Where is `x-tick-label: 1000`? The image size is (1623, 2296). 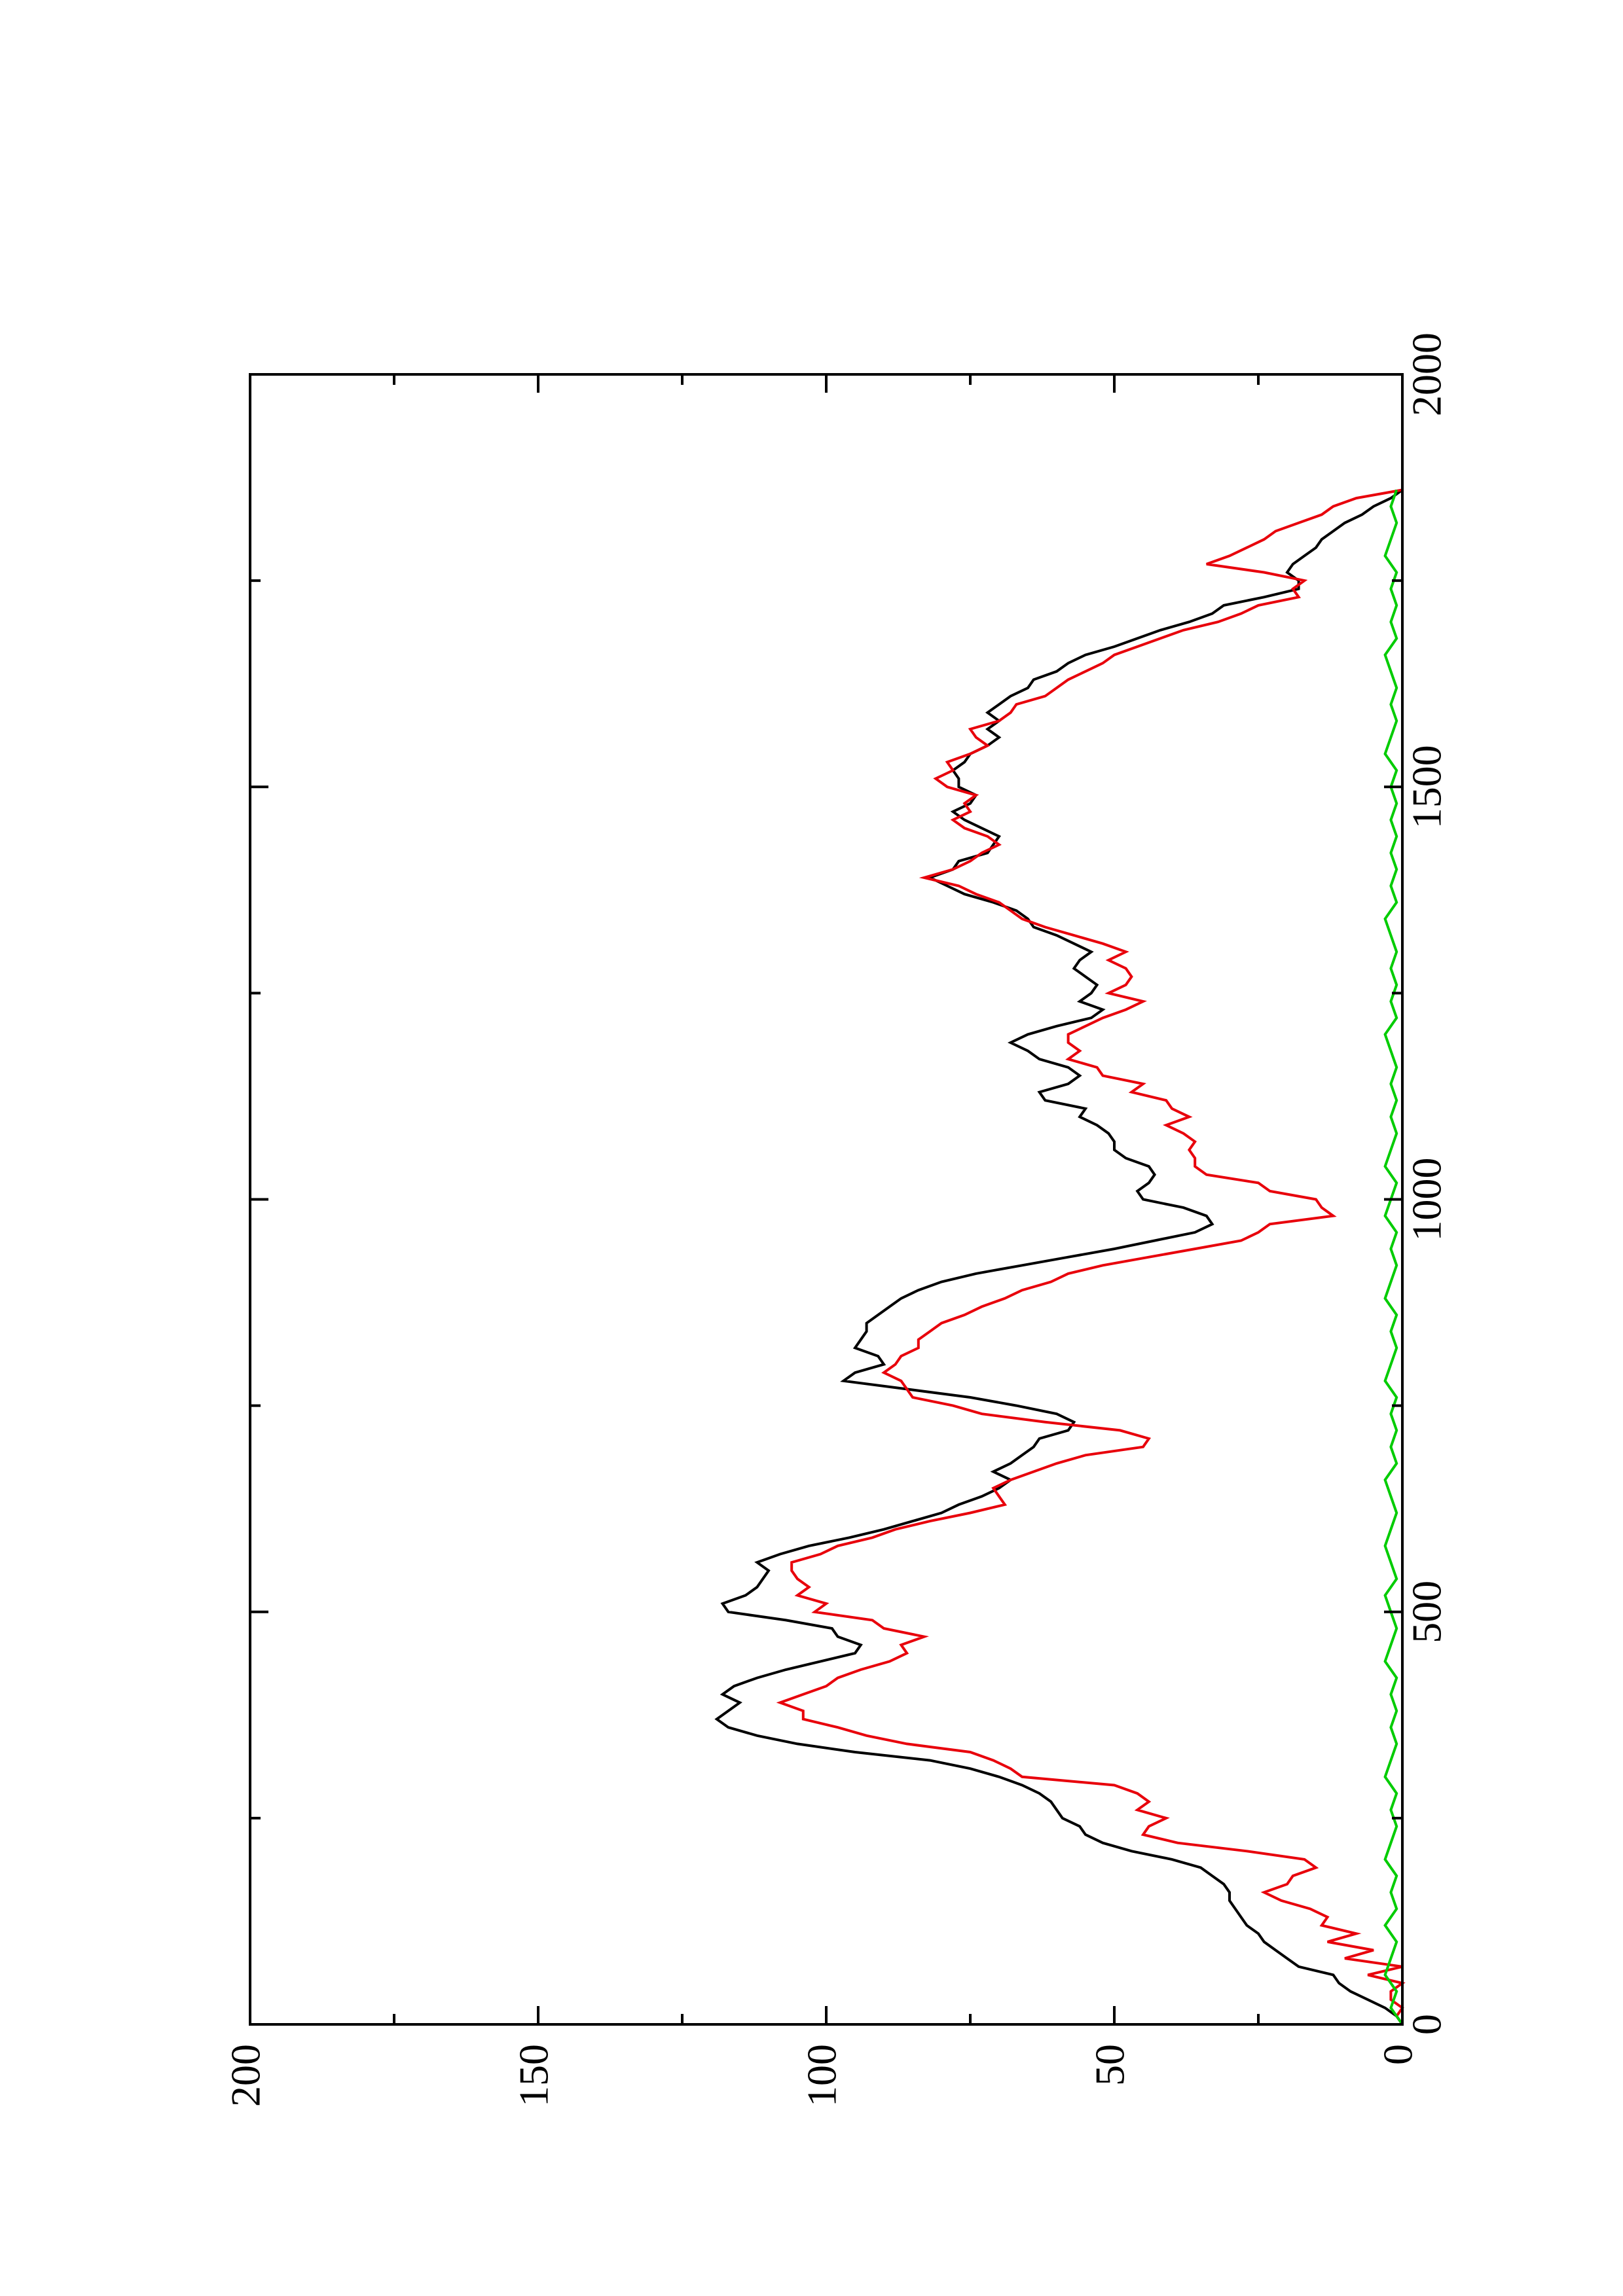 x-tick-label: 1000 is located at coordinates (1427, 1200).